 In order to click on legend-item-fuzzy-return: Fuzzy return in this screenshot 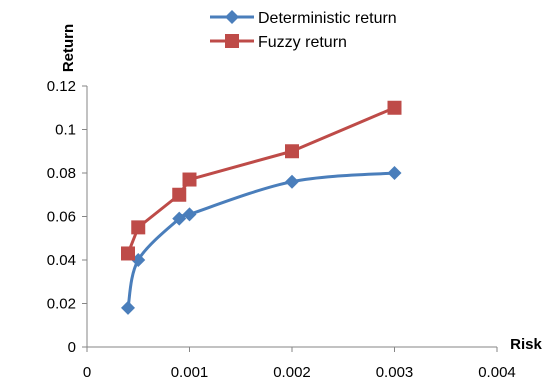, I will do `click(278, 42)`.